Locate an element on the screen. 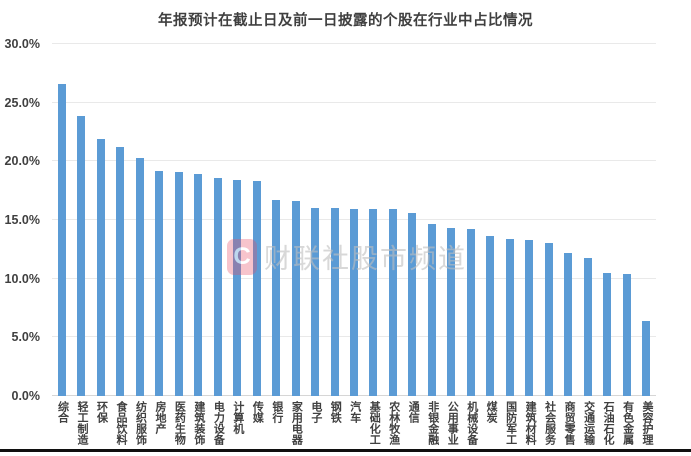 The width and height of the screenshot is (691, 456). x-tick-label: 基础化工 is located at coordinates (374, 423).